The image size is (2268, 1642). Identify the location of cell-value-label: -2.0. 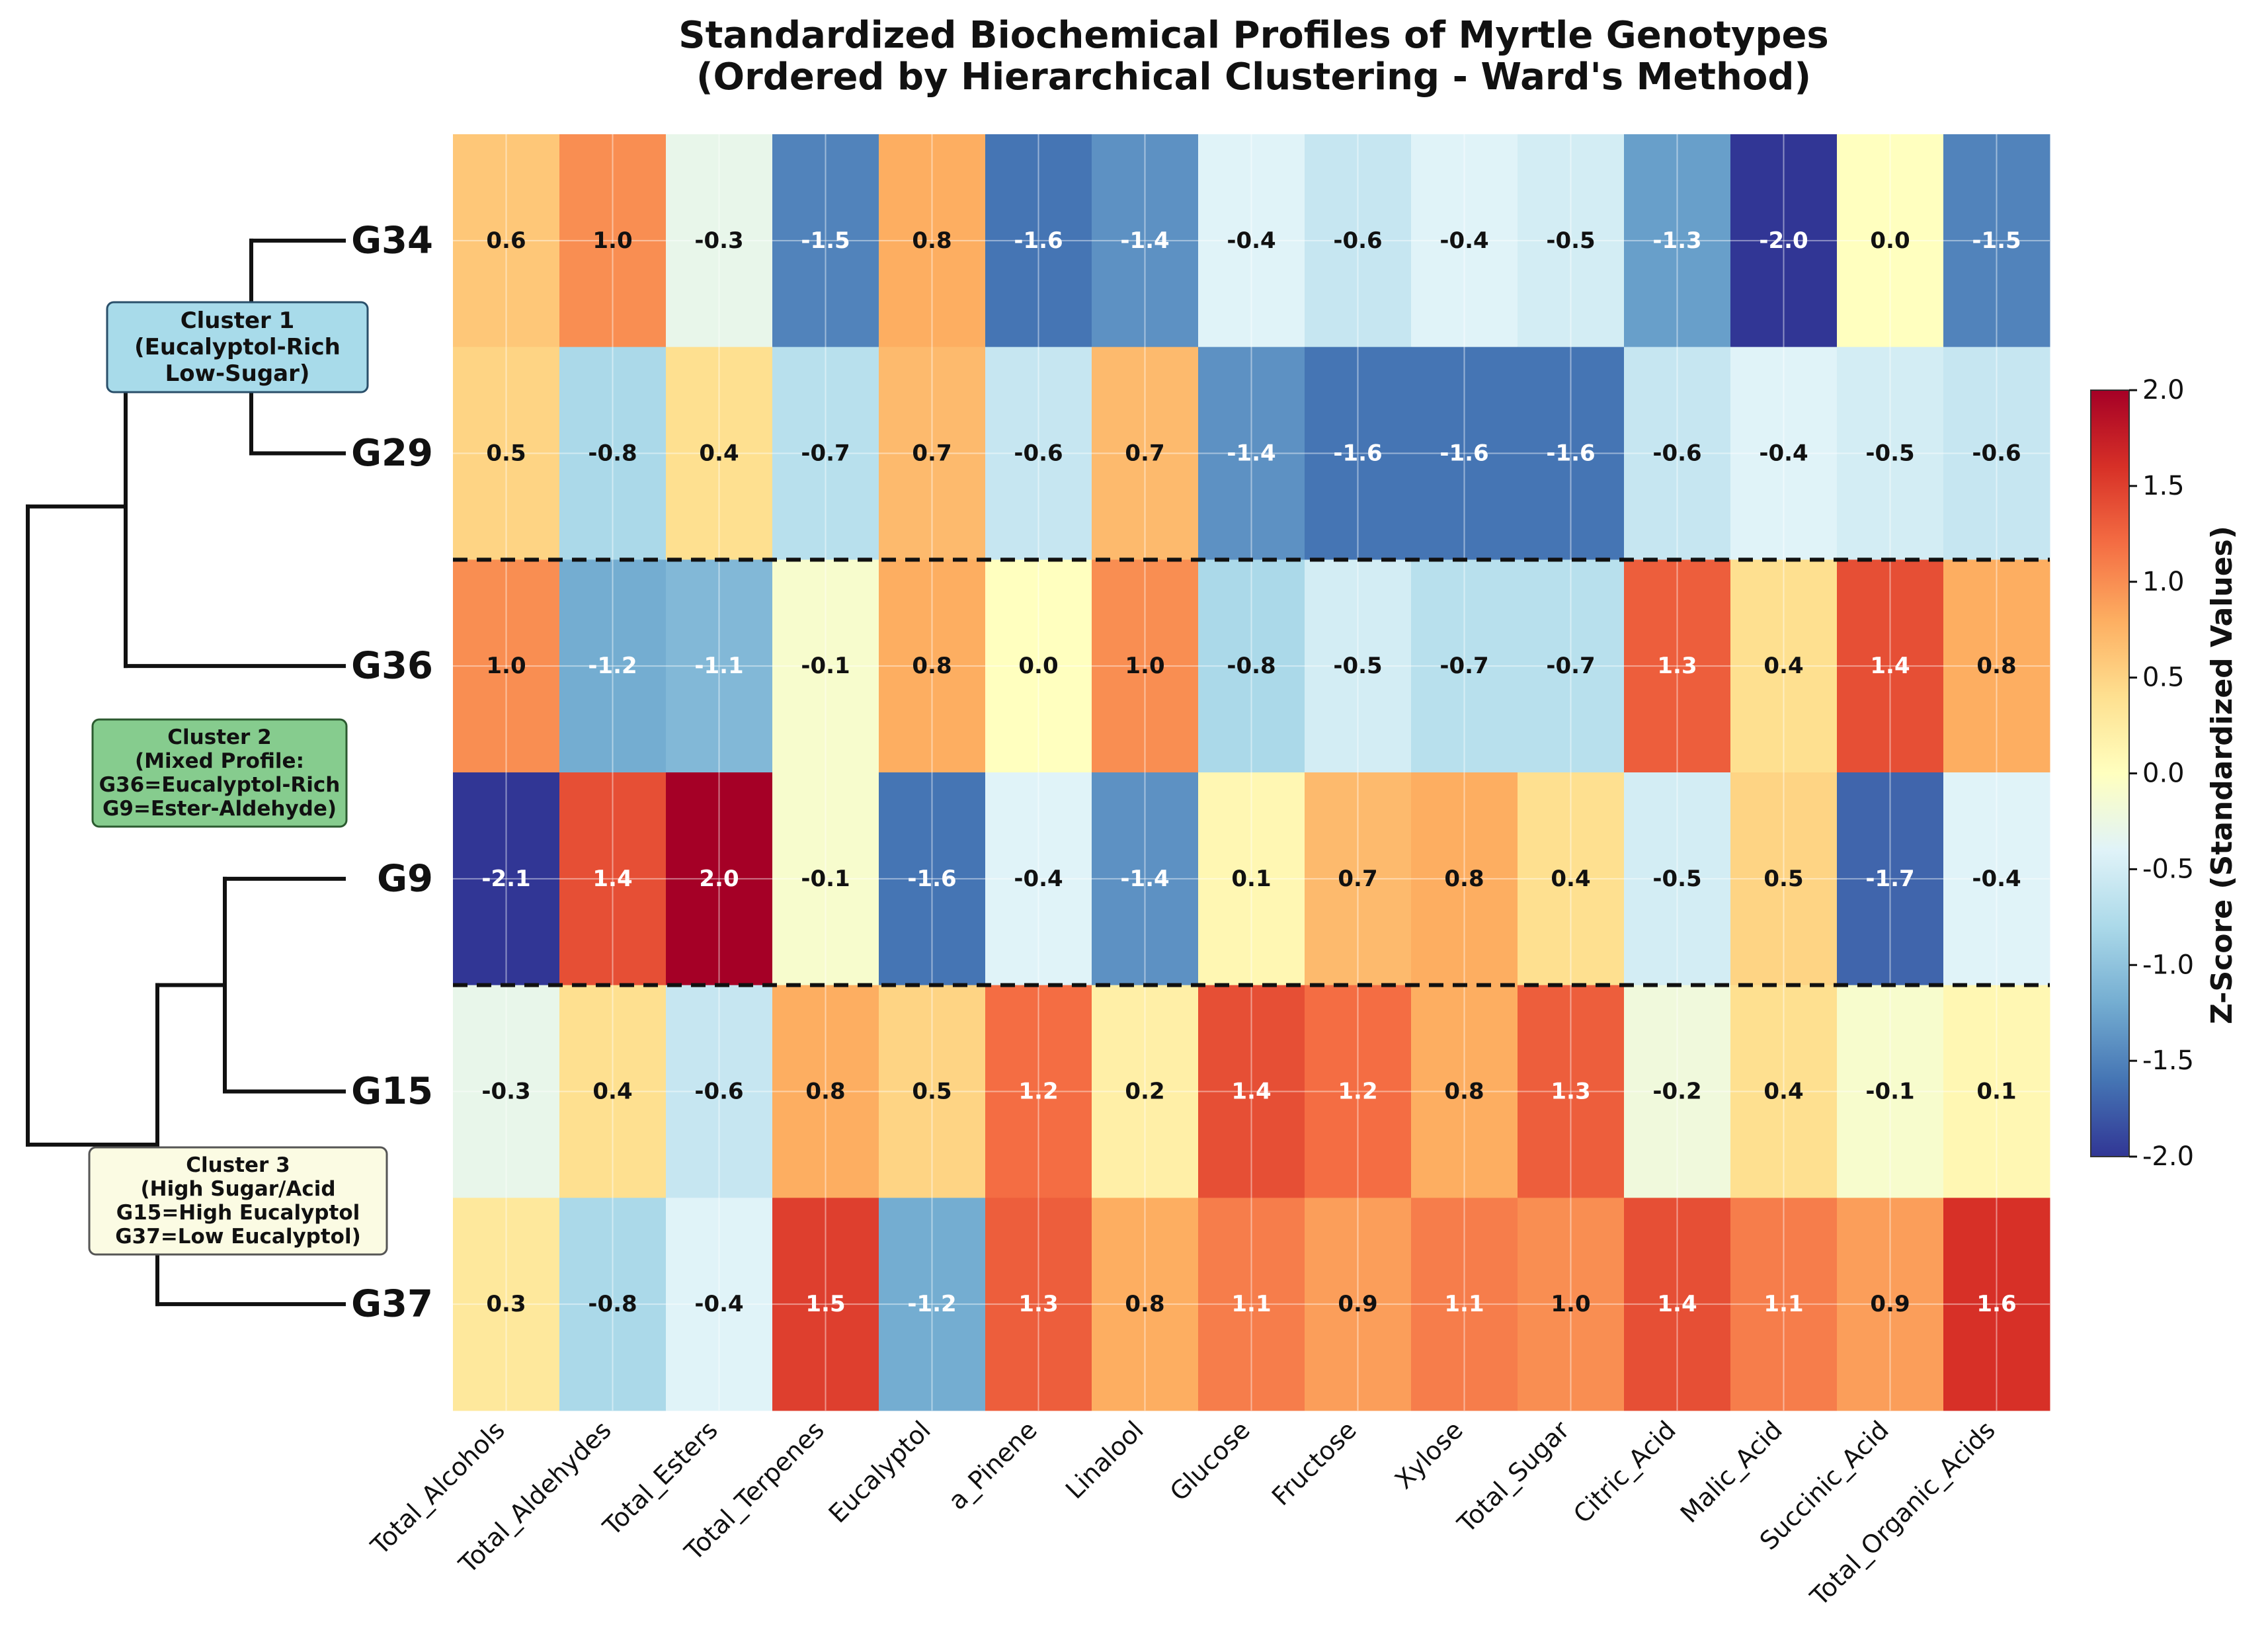
(1784, 240).